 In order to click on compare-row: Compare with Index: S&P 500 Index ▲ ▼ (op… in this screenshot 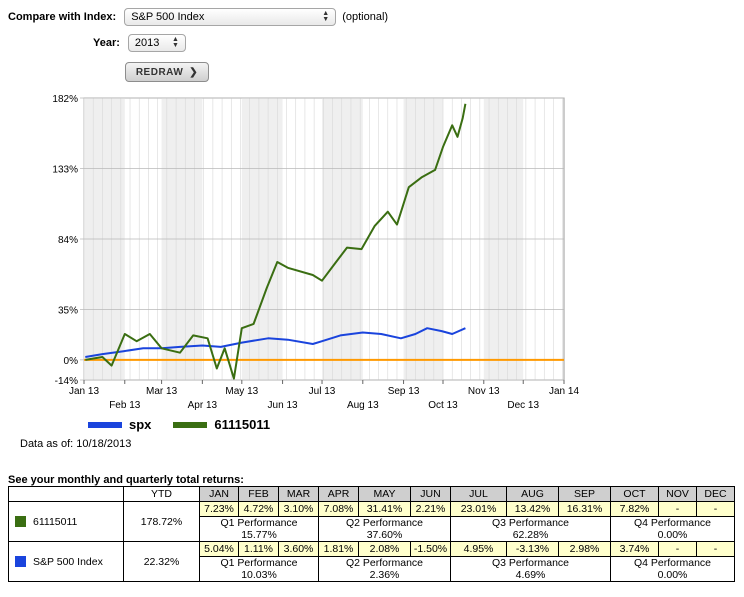, I will do `click(198, 17)`.